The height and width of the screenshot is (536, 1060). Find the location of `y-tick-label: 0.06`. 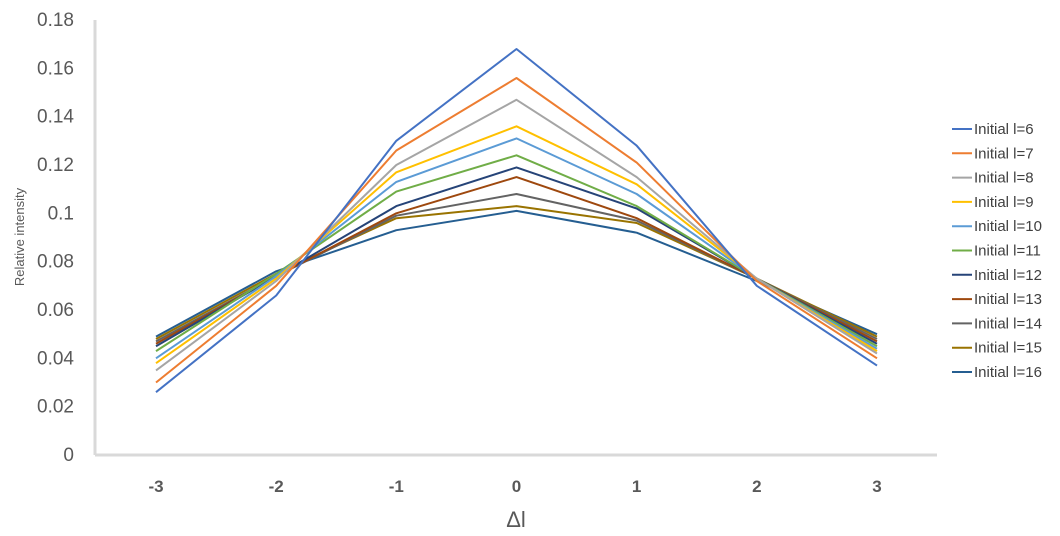

y-tick-label: 0.06 is located at coordinates (55, 310).